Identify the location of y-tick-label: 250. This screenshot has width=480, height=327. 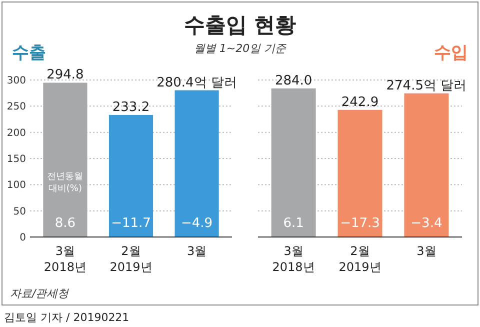
(16, 107).